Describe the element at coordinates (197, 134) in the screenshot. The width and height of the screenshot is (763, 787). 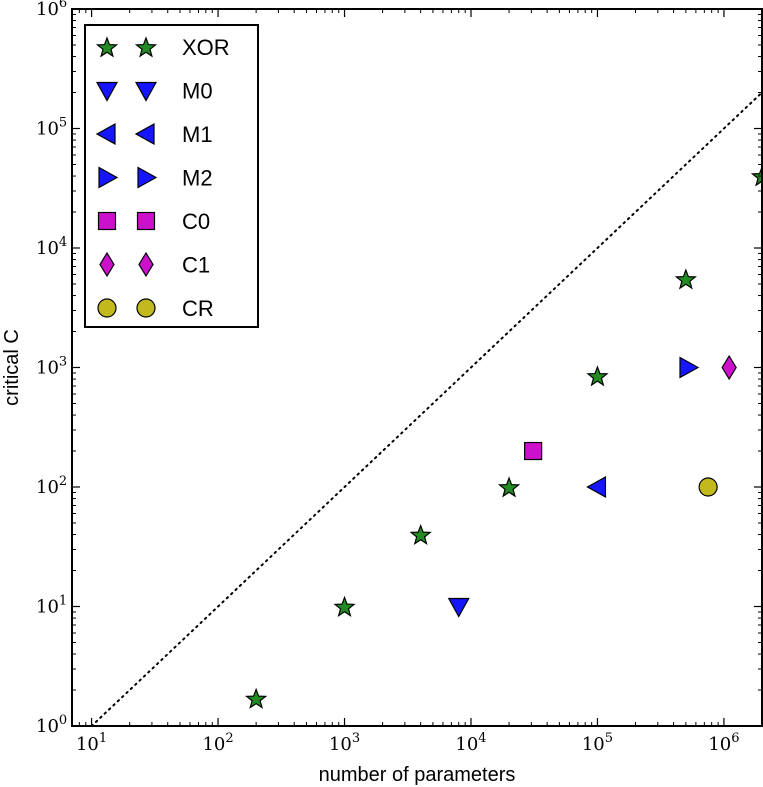
I see `legend-label-m1: M1` at that location.